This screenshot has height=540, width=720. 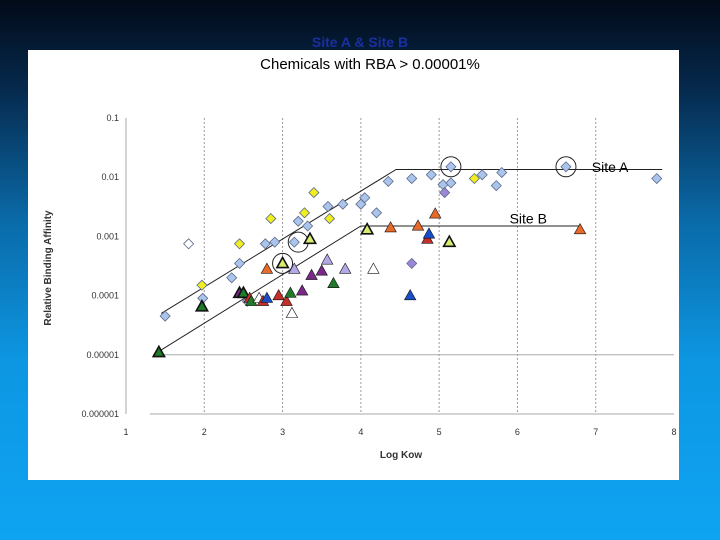 I want to click on y-axis-label: Relative Binding Affinity, so click(x=48, y=268).